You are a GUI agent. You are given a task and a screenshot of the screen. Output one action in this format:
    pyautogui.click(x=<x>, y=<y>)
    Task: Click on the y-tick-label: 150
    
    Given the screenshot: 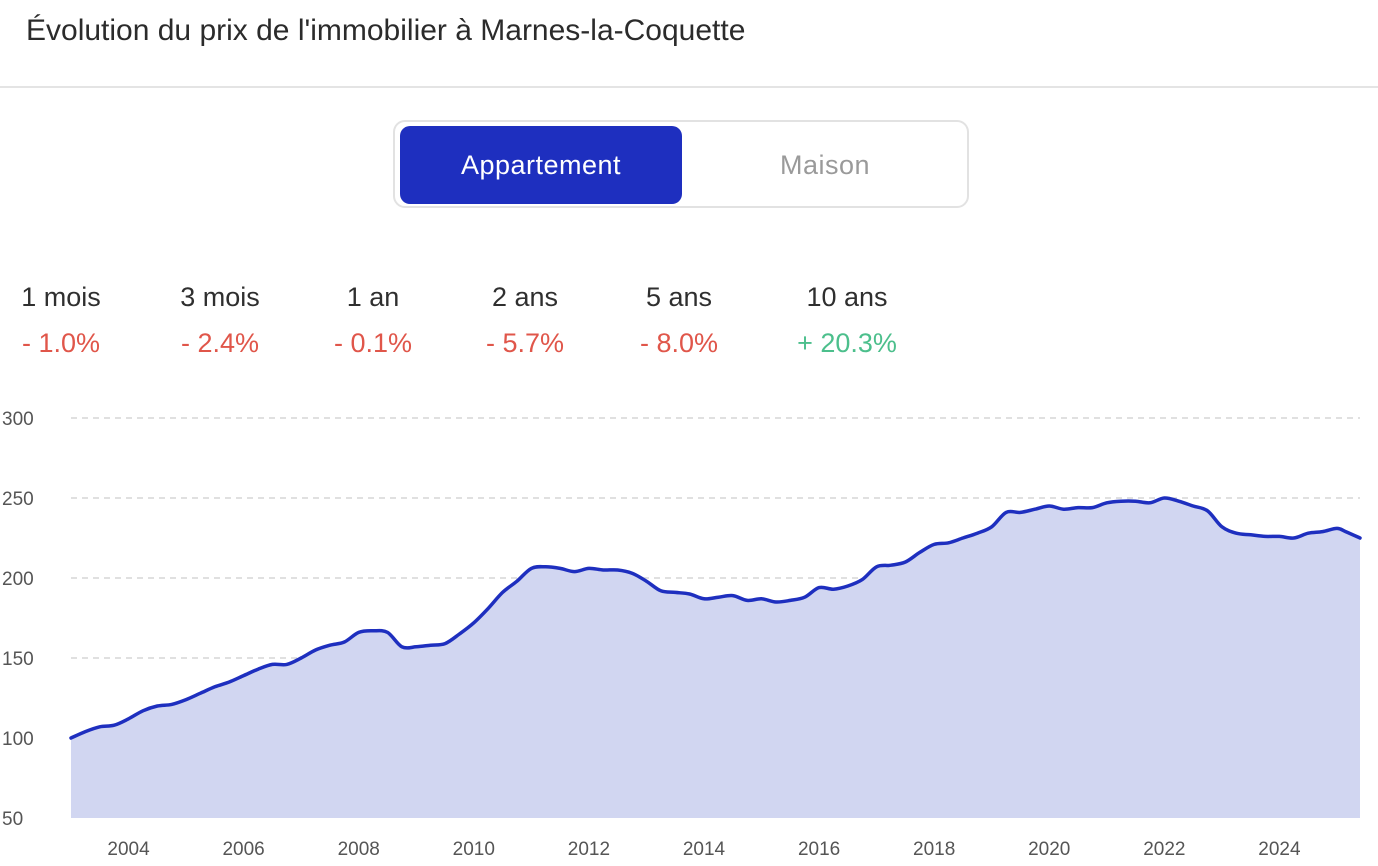 What is the action you would take?
    pyautogui.click(x=18, y=659)
    